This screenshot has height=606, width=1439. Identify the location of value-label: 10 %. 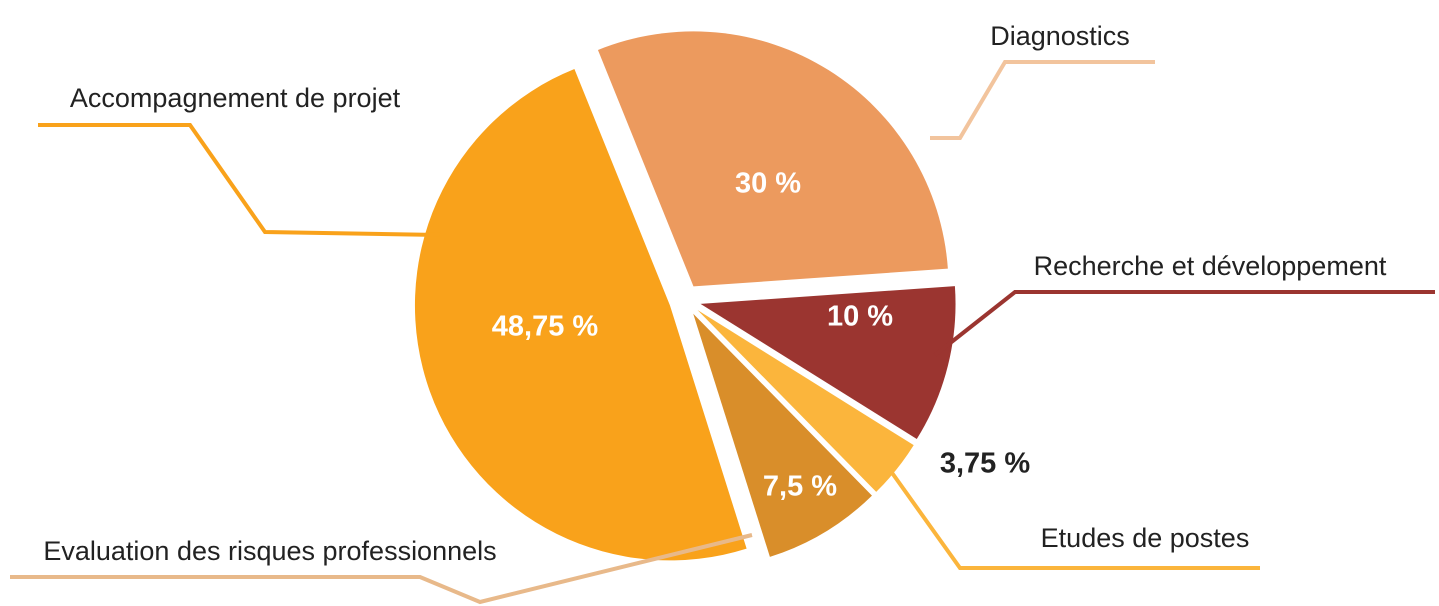
(860, 317).